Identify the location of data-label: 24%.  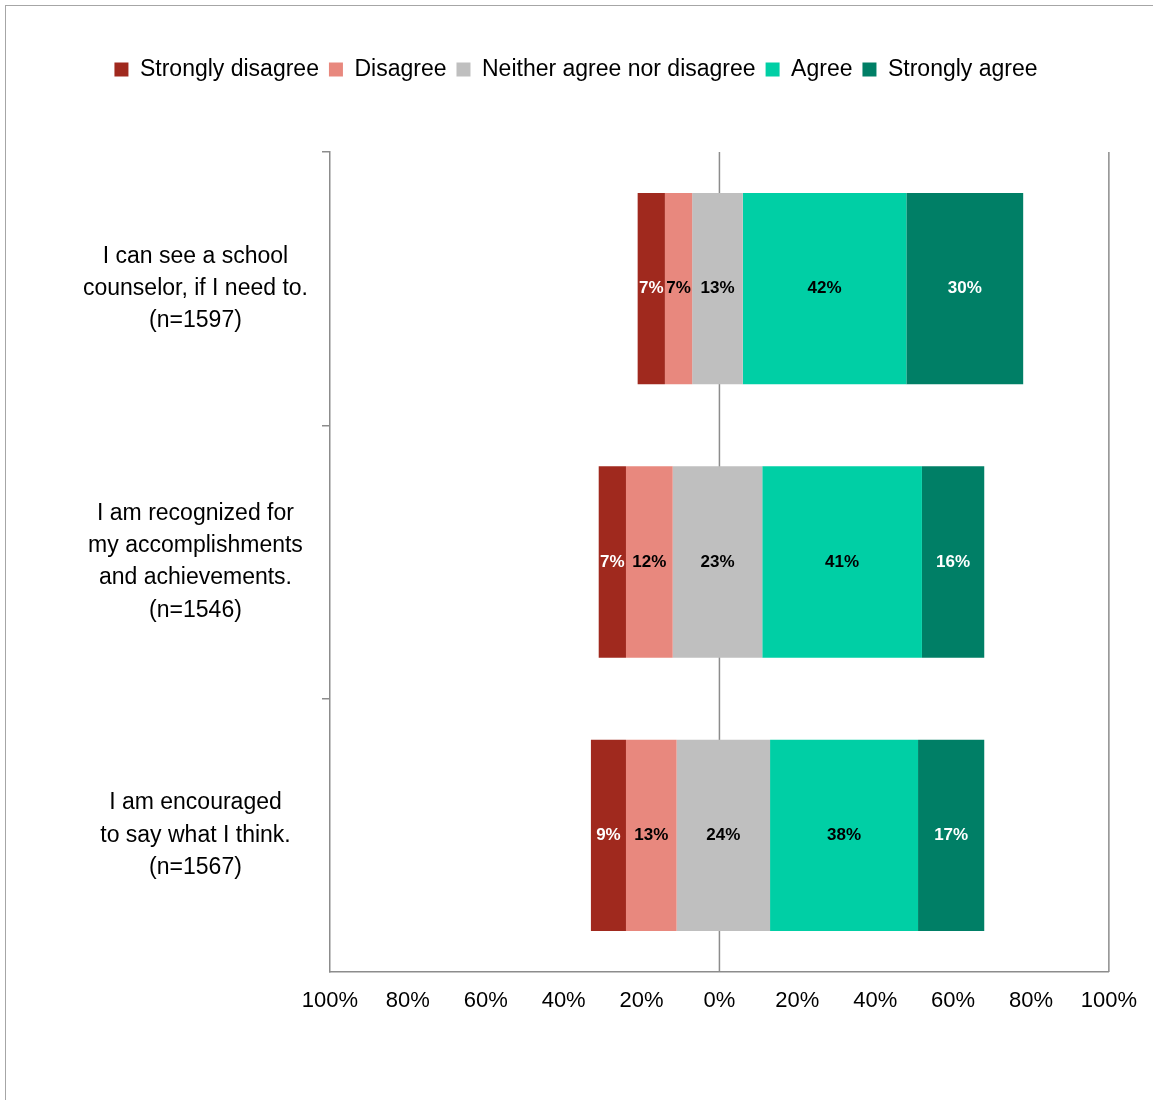
(723, 835).